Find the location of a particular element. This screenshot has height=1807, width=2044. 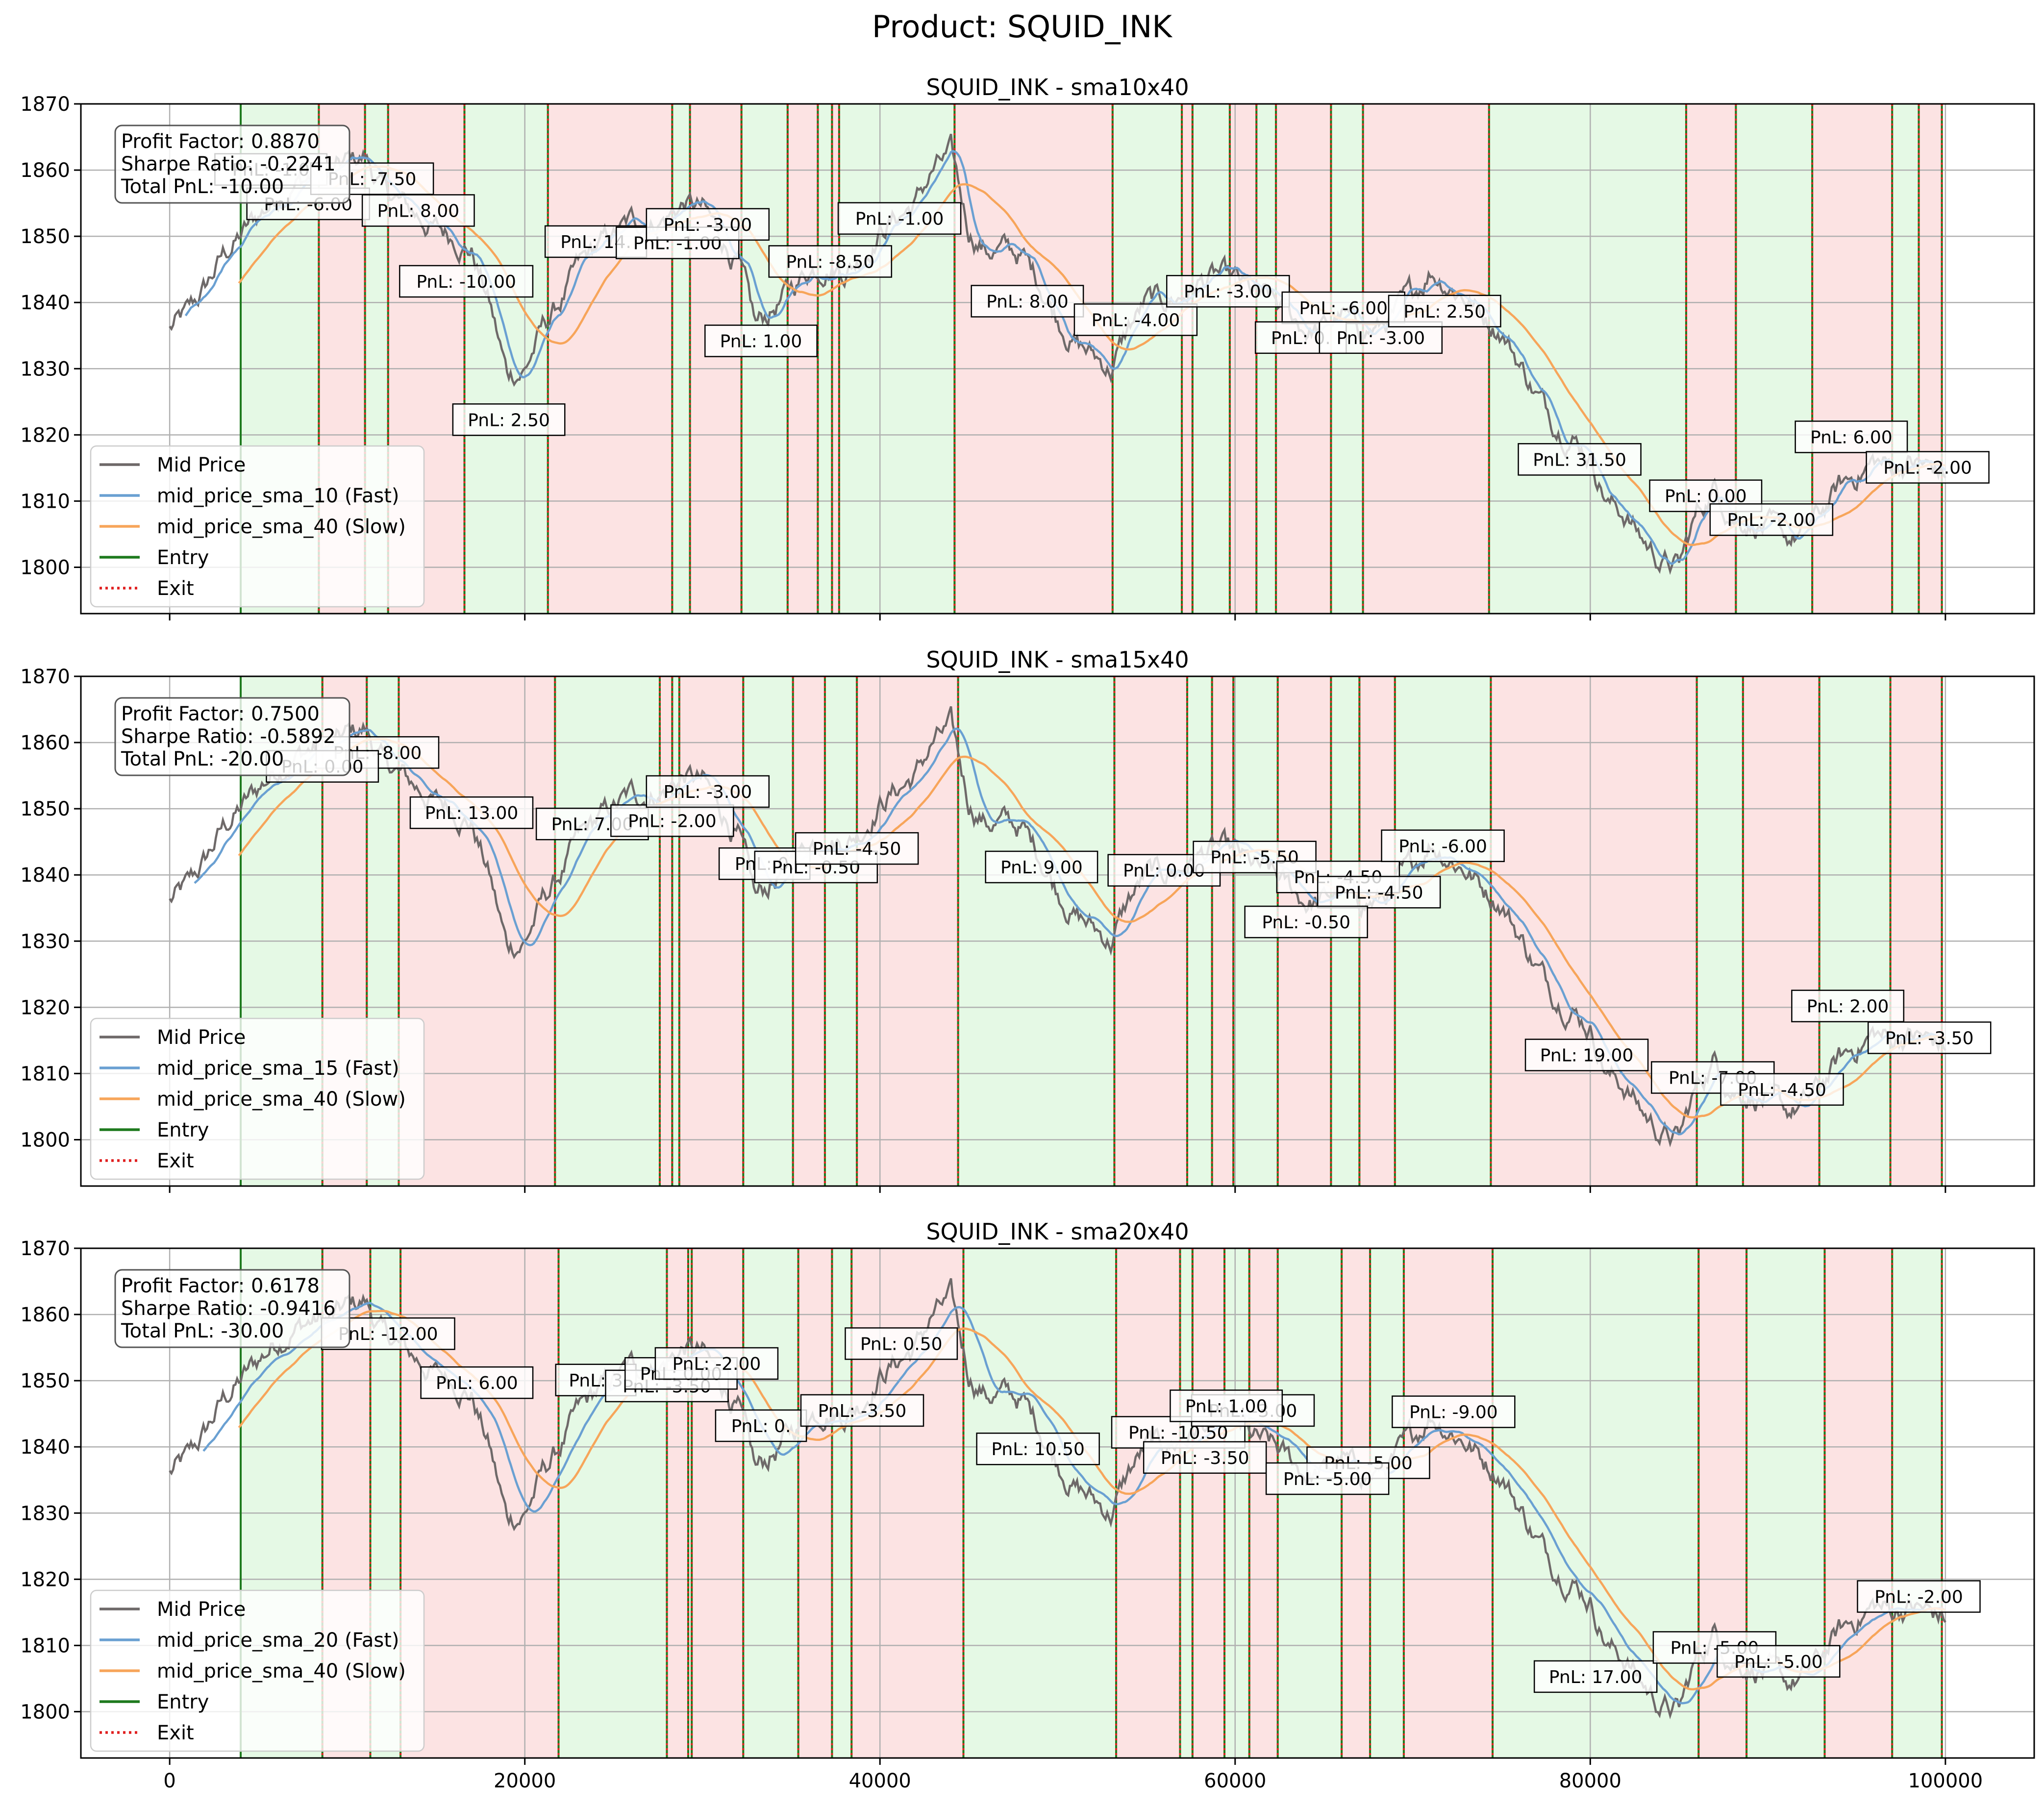

pnl-label: PnL: -6.00 is located at coordinates (1343, 307).